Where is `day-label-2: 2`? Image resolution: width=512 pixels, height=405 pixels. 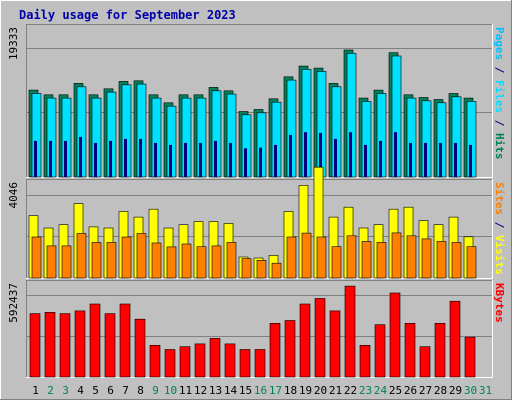
day-label-2: 2 is located at coordinates (50, 390).